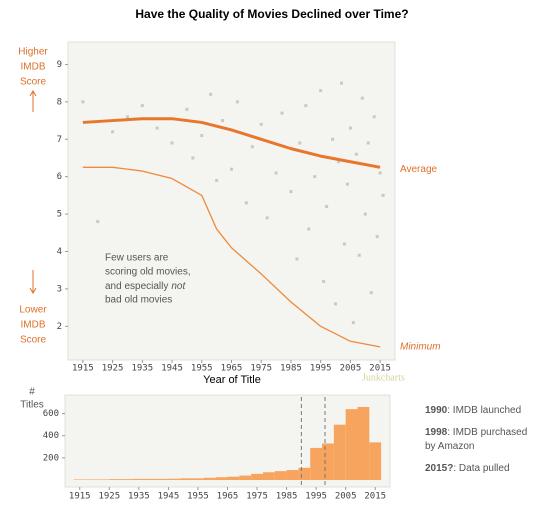  I want to click on line, so click(231, 143).